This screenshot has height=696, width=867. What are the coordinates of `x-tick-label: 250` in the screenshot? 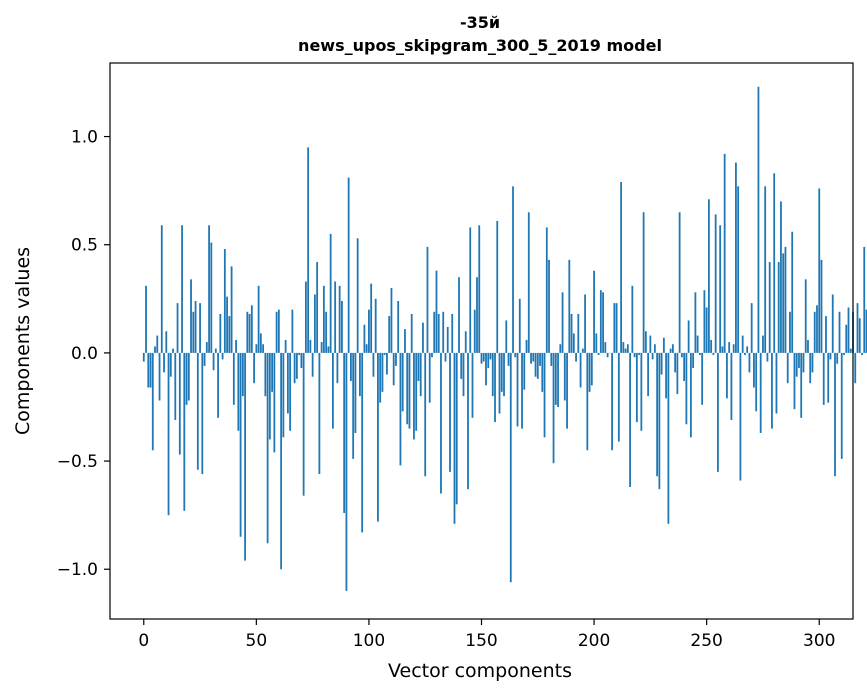 It's located at (706, 641).